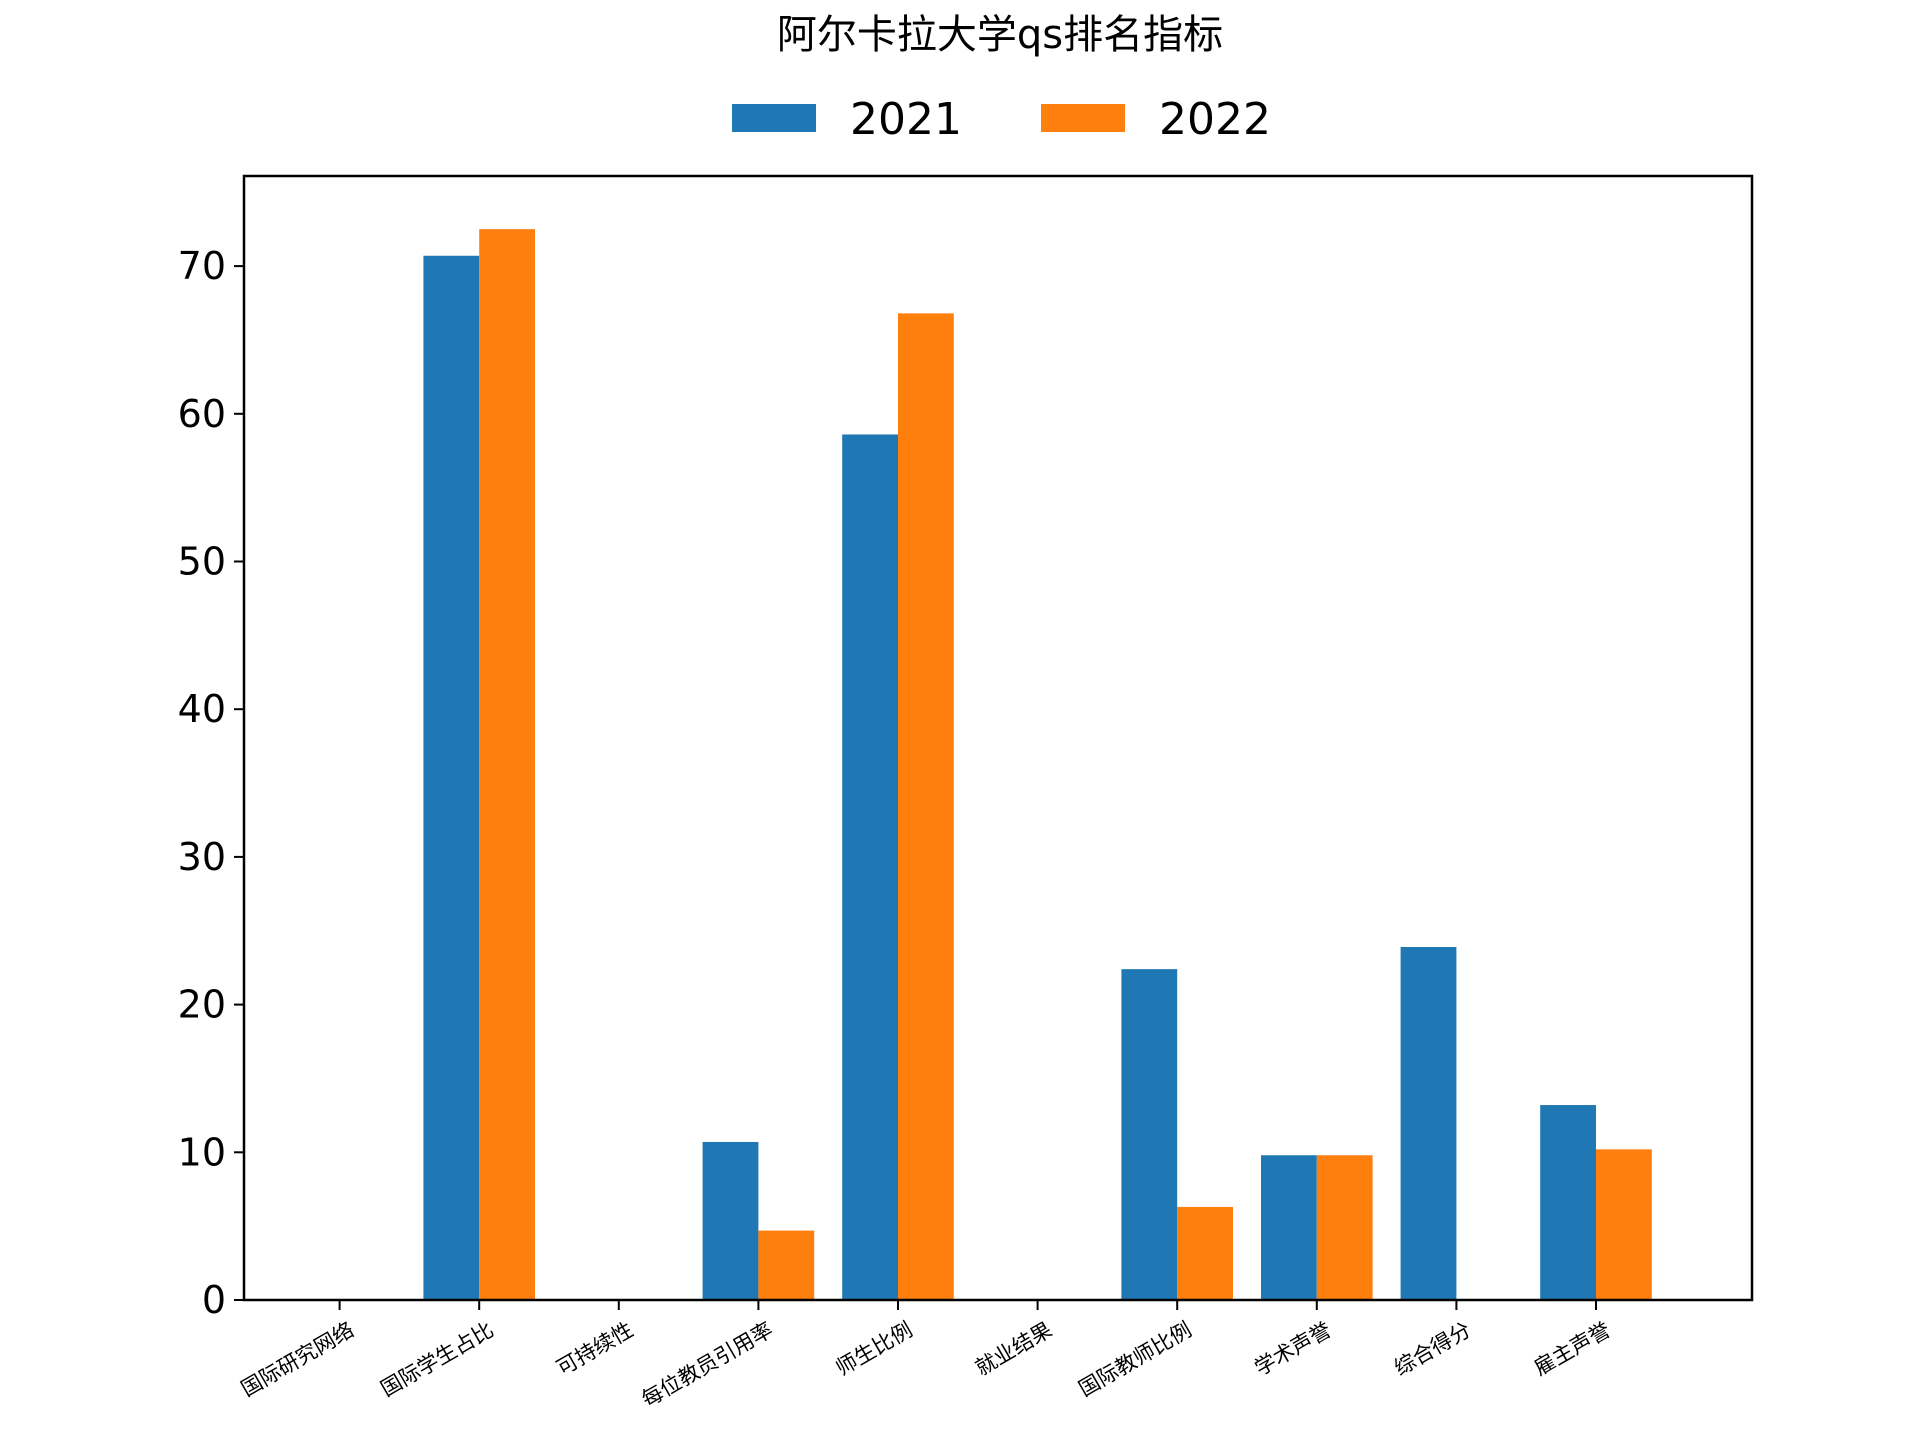  Describe the element at coordinates (1001, 119) in the screenshot. I see `legend: 2021 2022` at that location.